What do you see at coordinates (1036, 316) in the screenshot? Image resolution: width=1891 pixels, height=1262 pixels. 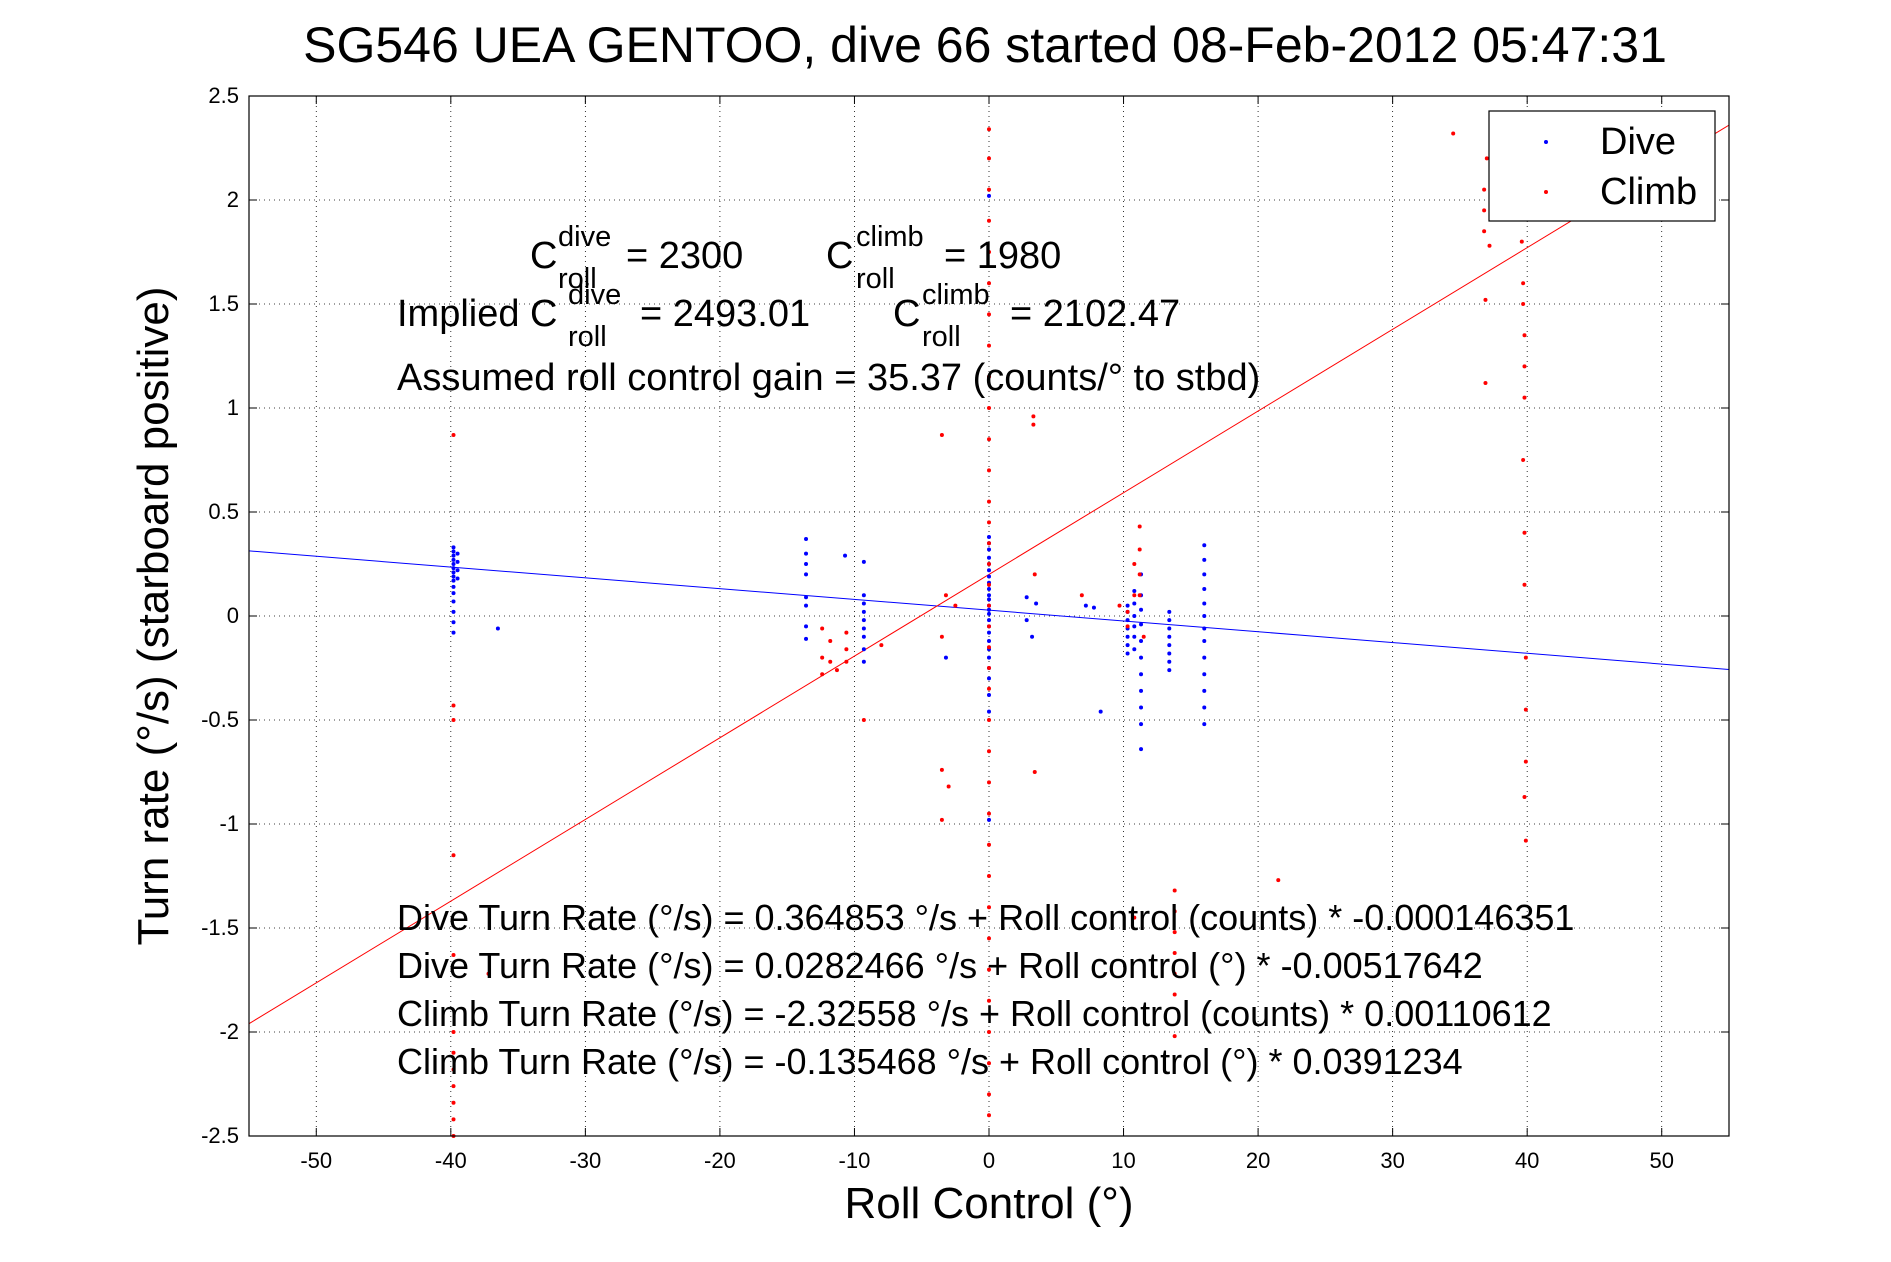 I see `annotation-implied-climb: C climb roll = 2102.47` at bounding box center [1036, 316].